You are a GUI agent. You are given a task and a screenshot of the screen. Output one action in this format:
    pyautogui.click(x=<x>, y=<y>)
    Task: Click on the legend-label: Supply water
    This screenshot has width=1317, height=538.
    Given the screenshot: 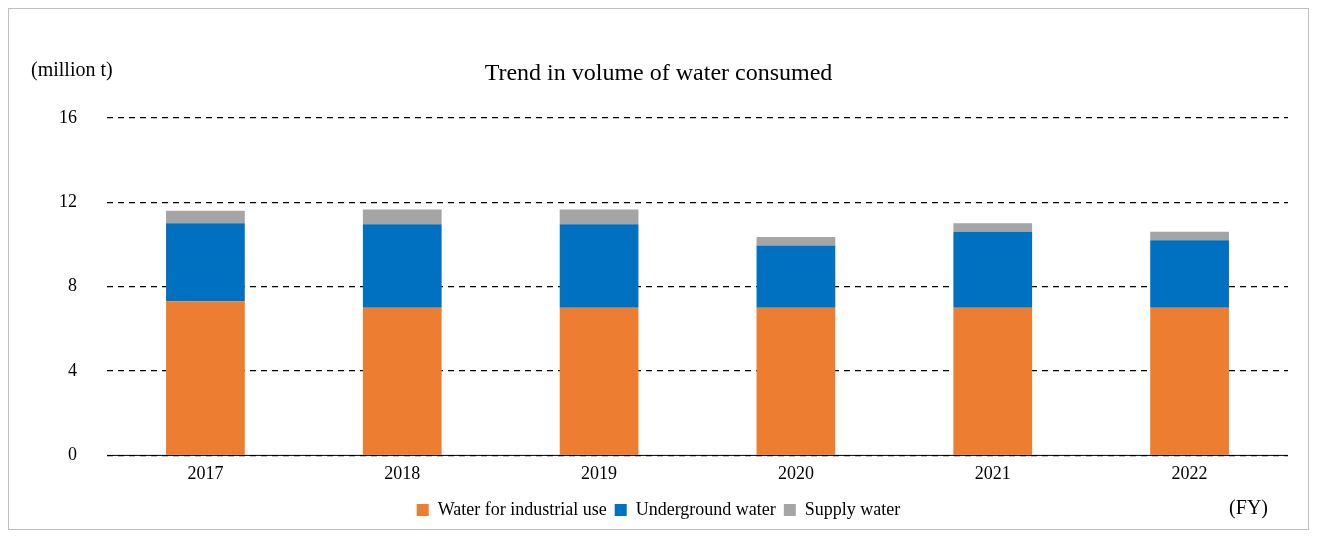 What is the action you would take?
    pyautogui.click(x=852, y=508)
    